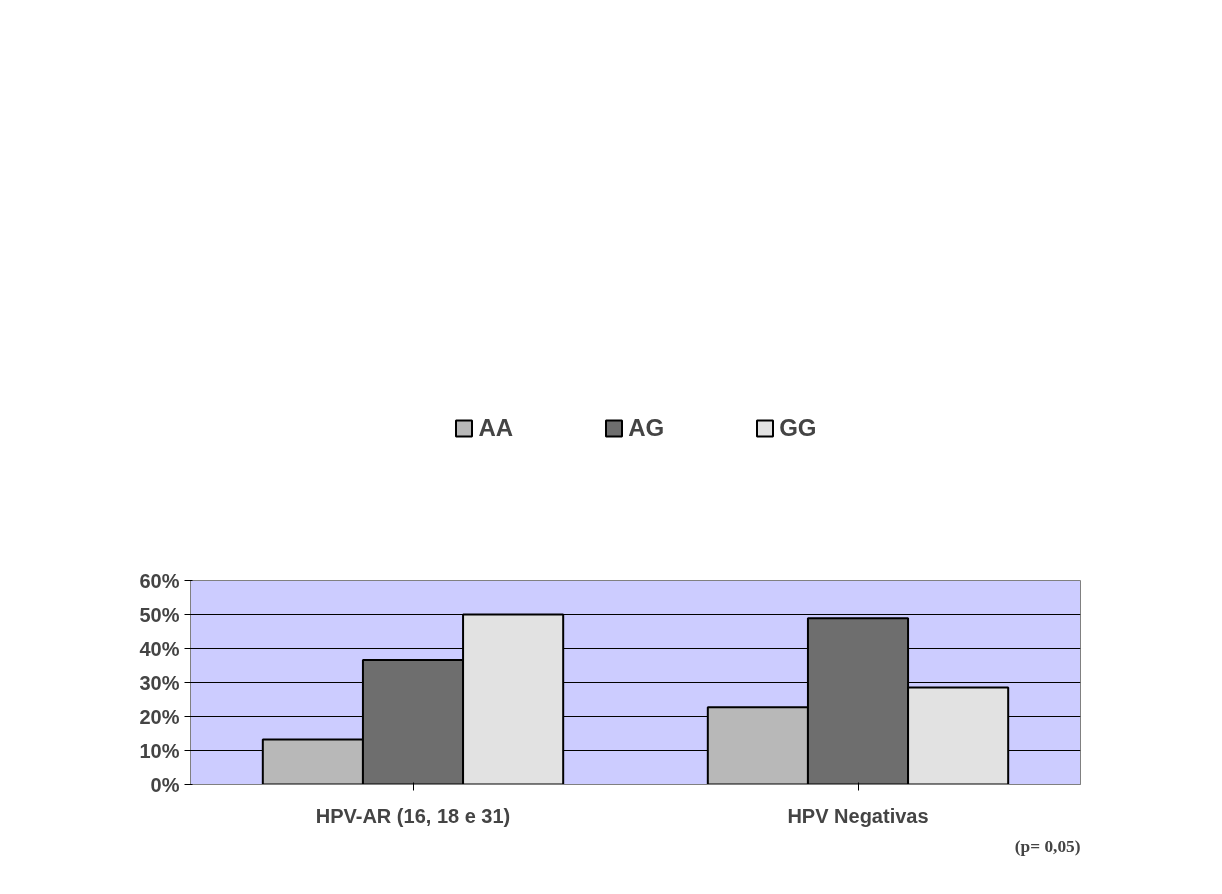 The image size is (1222, 894). Describe the element at coordinates (1047, 846) in the screenshot. I see `text: (p= 0,05)` at that location.